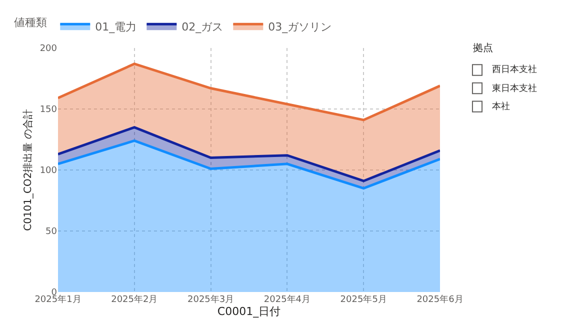 This screenshot has width=580, height=327. I want to click on legend-label: 03_ガソリン, so click(300, 27).